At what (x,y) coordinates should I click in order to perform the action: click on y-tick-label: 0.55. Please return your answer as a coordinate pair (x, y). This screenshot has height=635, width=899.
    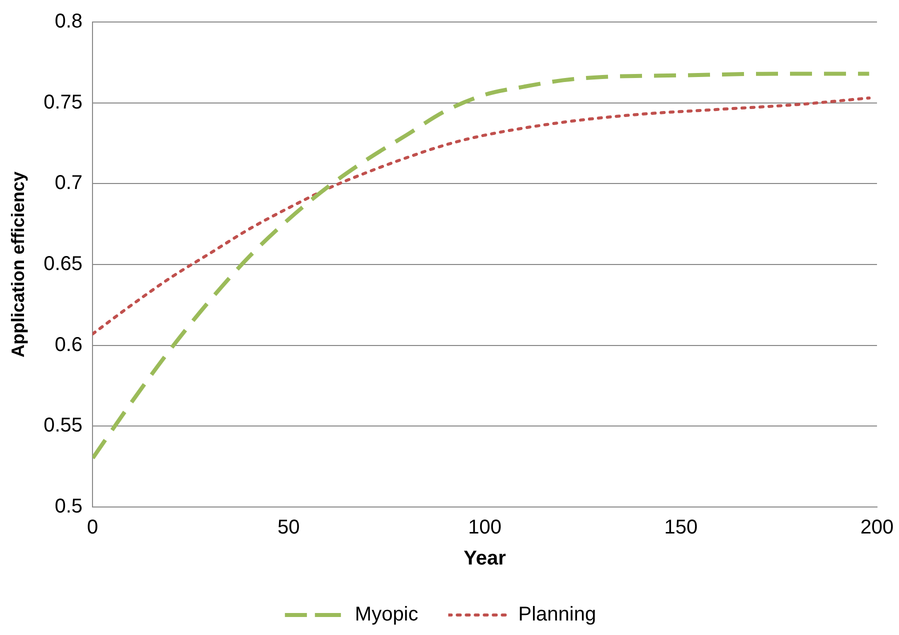
    Looking at the image, I should click on (63, 425).